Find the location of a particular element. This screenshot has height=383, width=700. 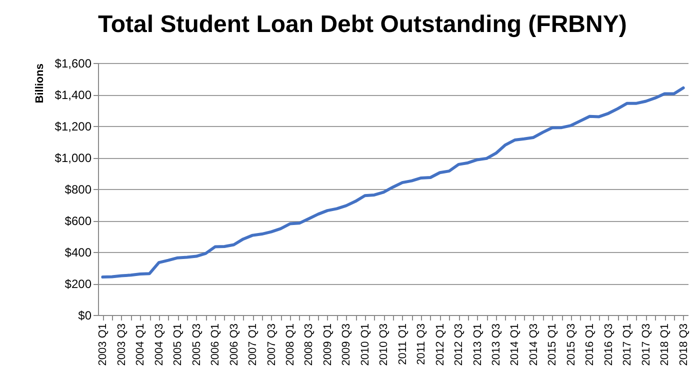

y-tick-label: $400 is located at coordinates (78, 253).